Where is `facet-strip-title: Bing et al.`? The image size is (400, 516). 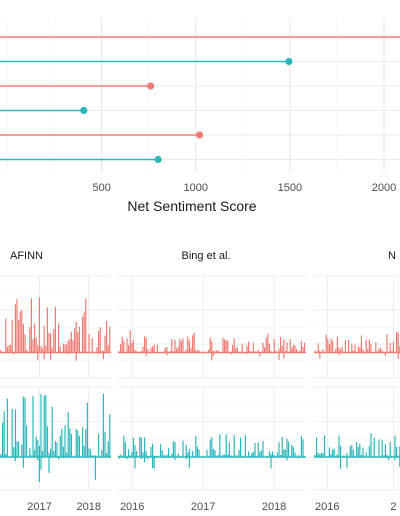 facet-strip-title: Bing et al. is located at coordinates (206, 256).